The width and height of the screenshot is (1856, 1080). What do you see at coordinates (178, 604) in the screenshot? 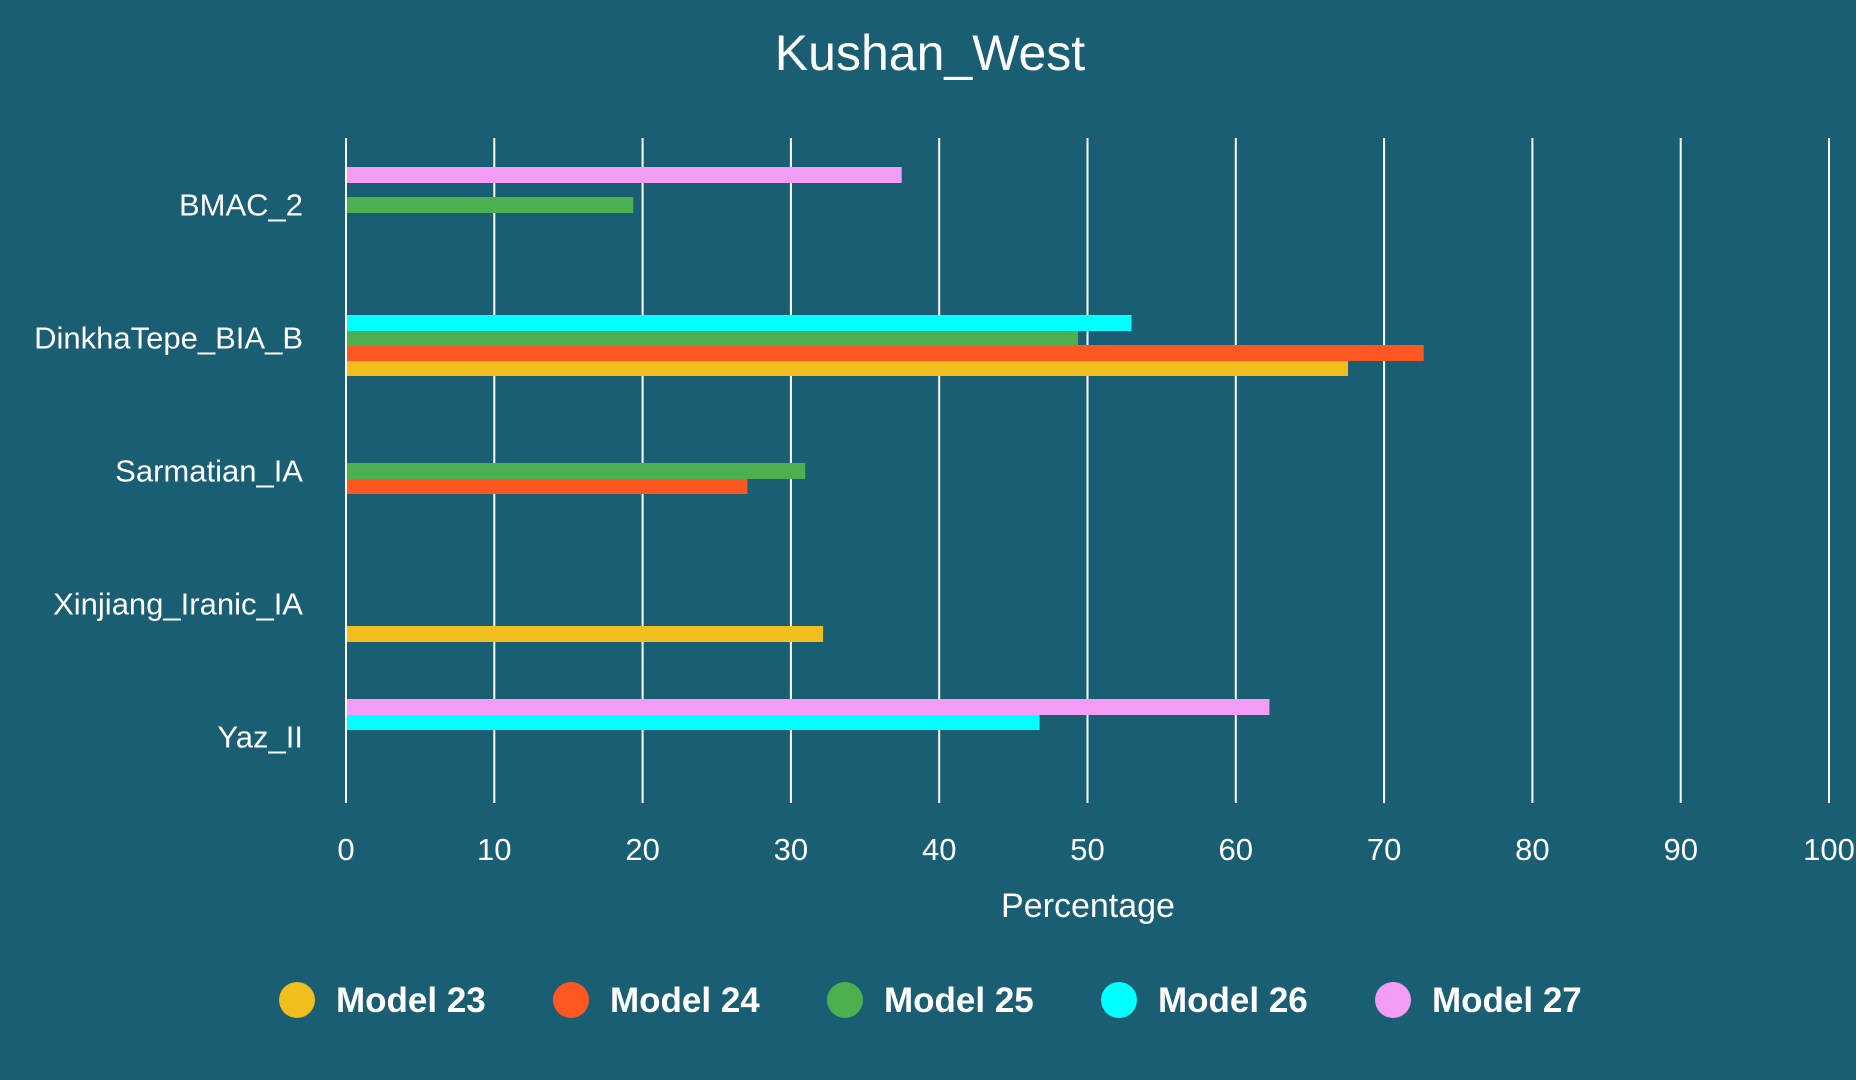
I see `category-label: Xinjiang_Iranic_IA` at bounding box center [178, 604].